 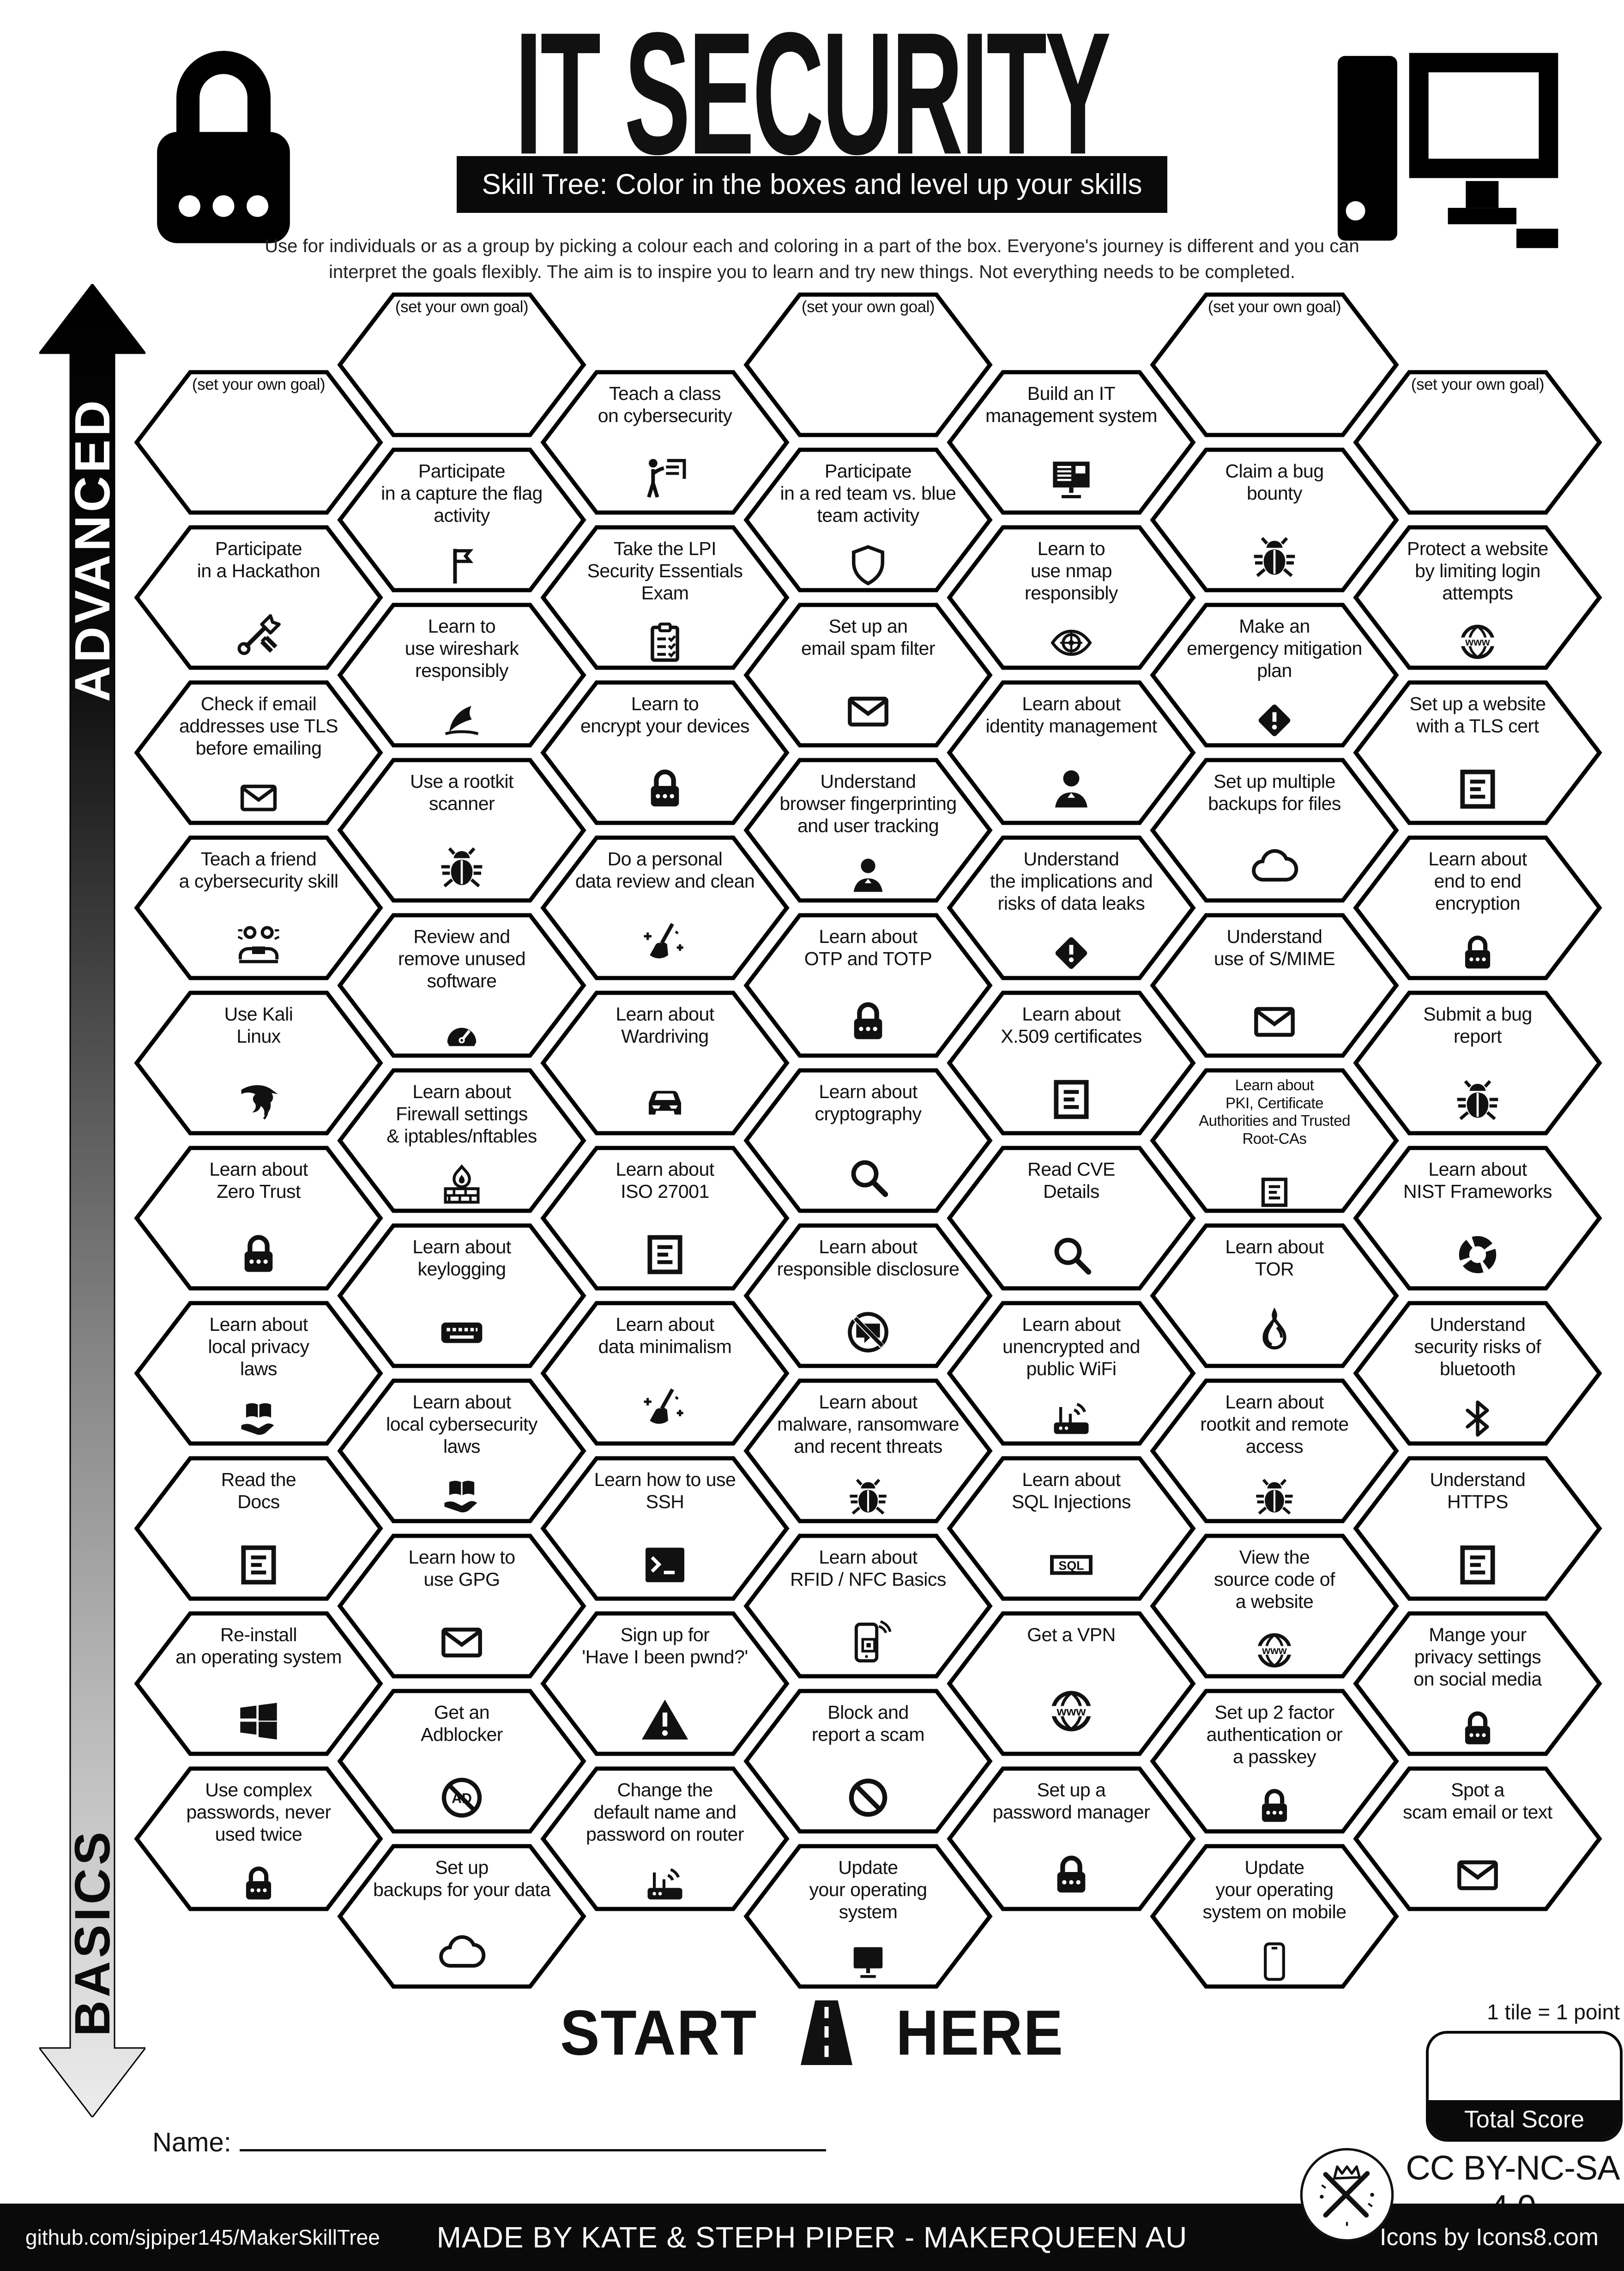 What do you see at coordinates (258, 1218) in the screenshot?
I see `hex-tile: Learn about Zero Trust` at bounding box center [258, 1218].